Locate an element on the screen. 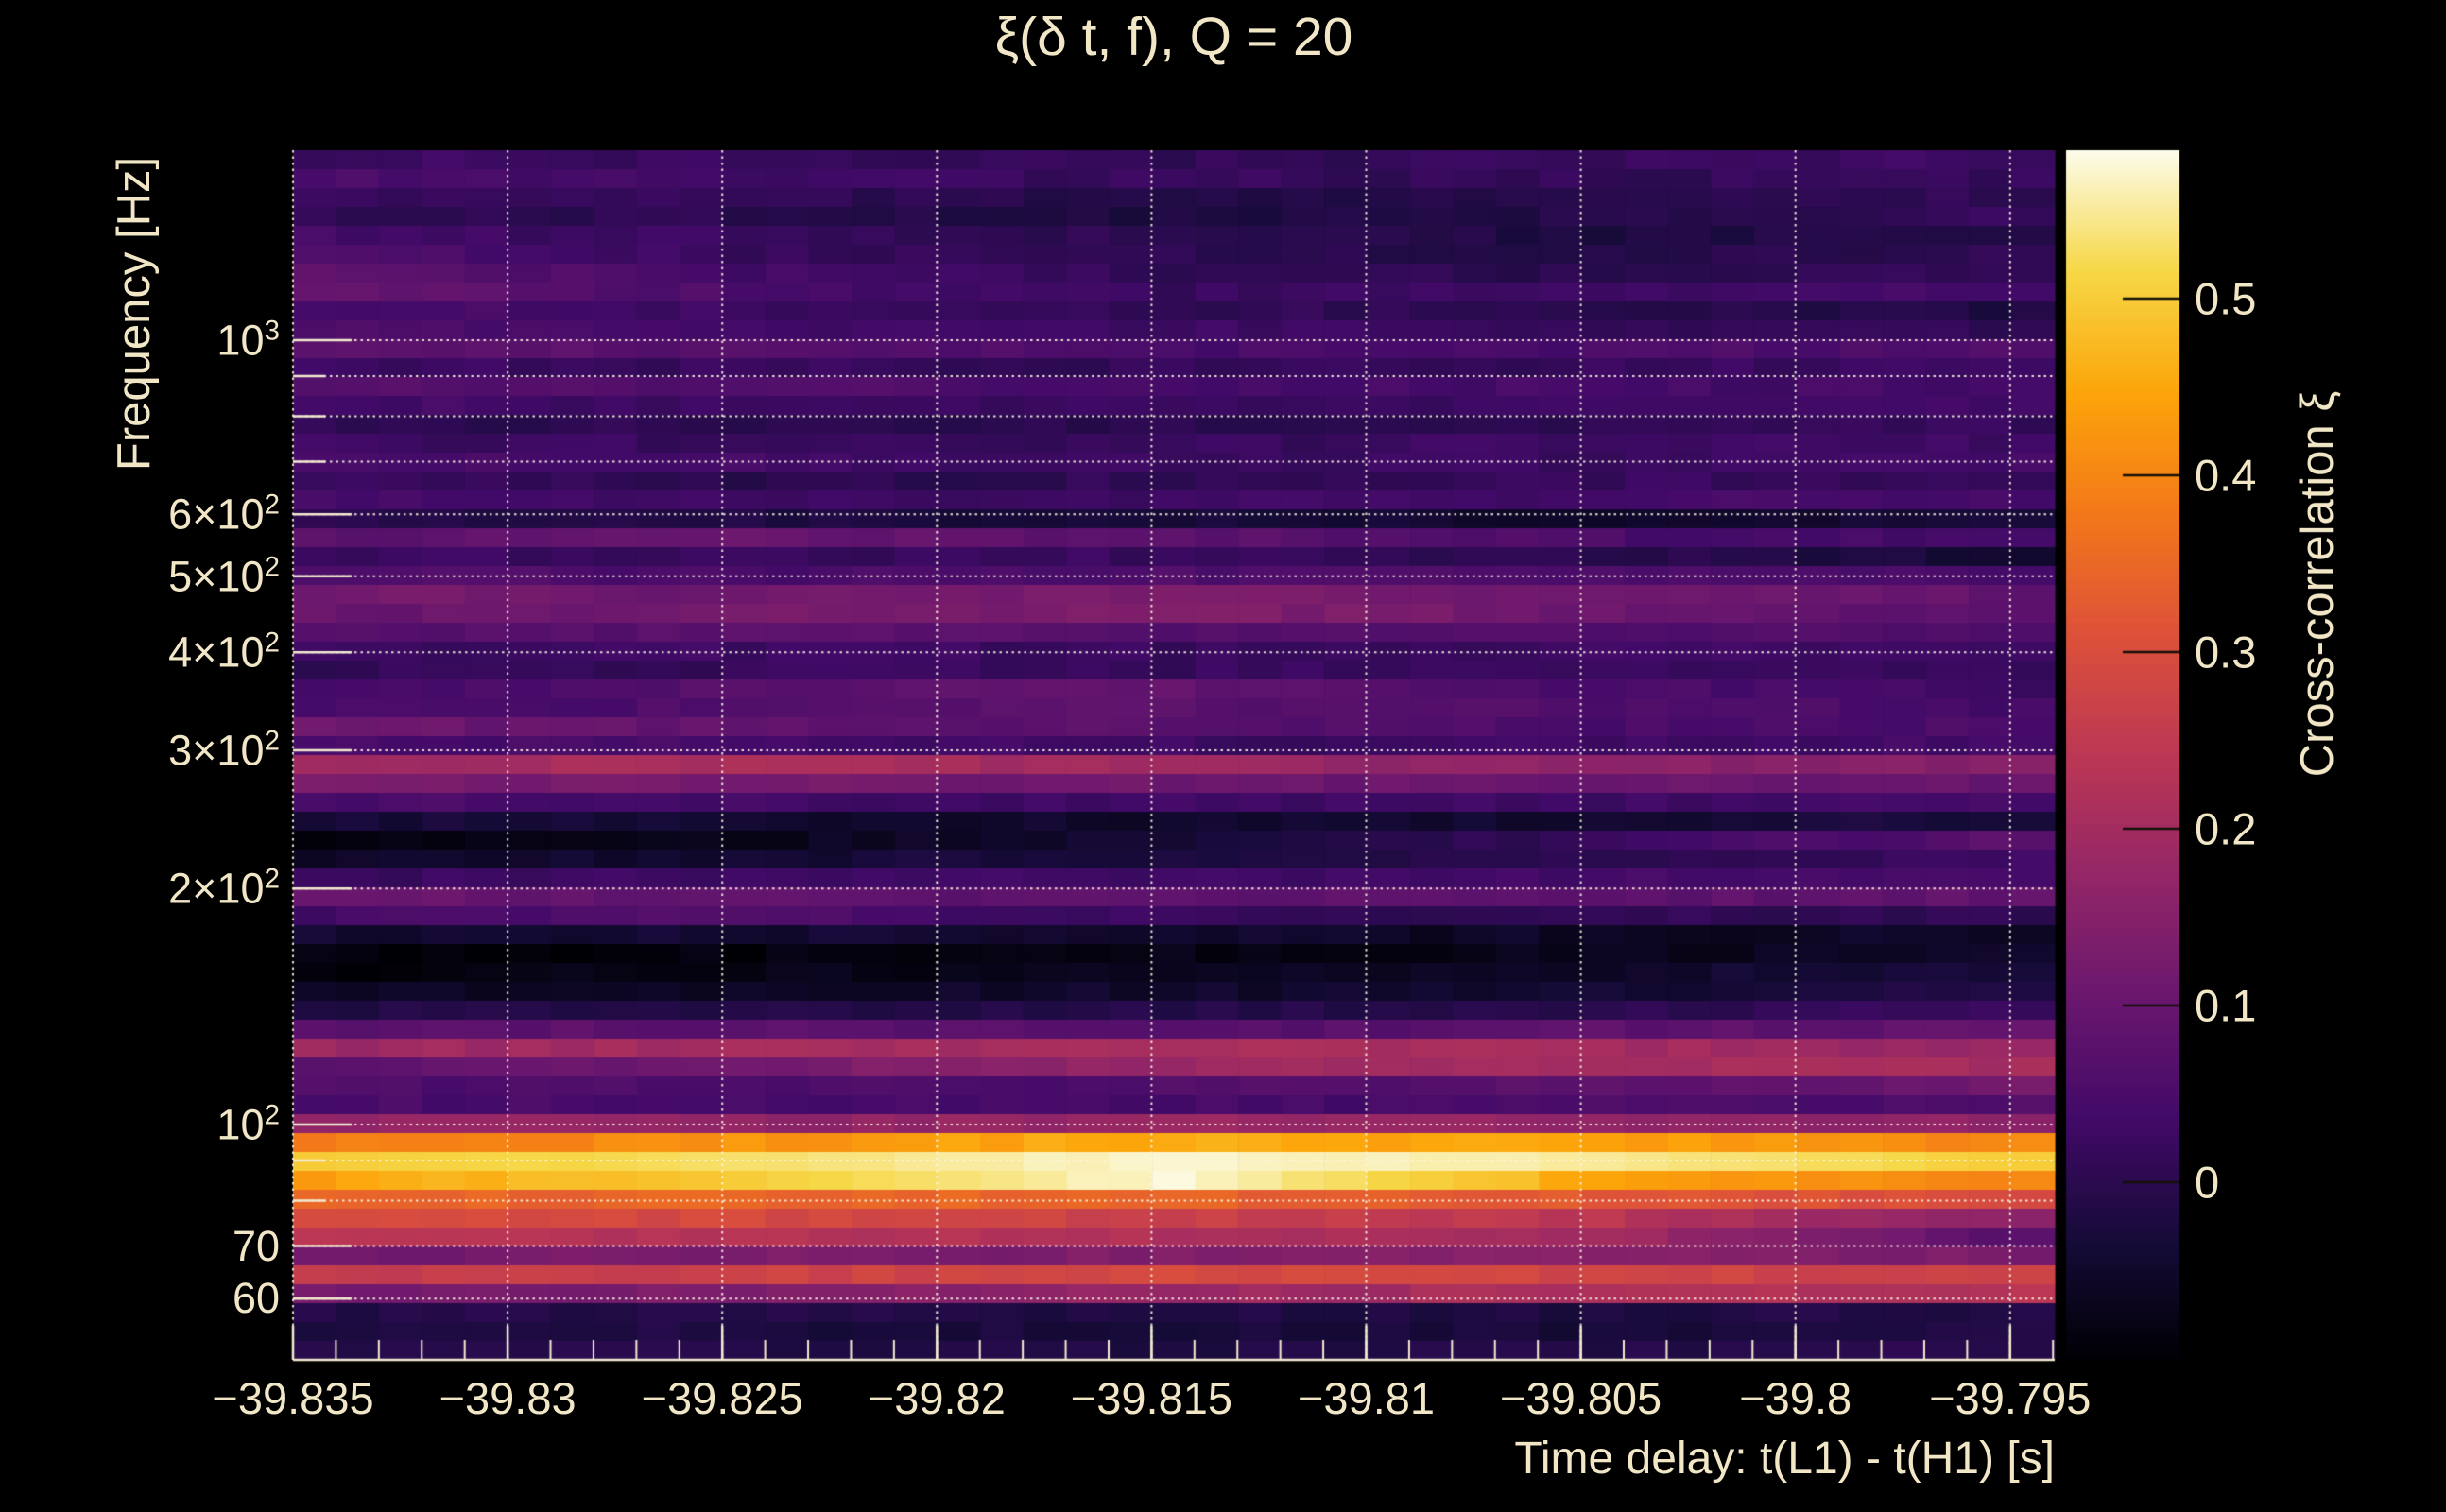 Image resolution: width=2446 pixels, height=1512 pixels. chart-title: ξ(δ t, f), Q = 20 is located at coordinates (1173, 37).